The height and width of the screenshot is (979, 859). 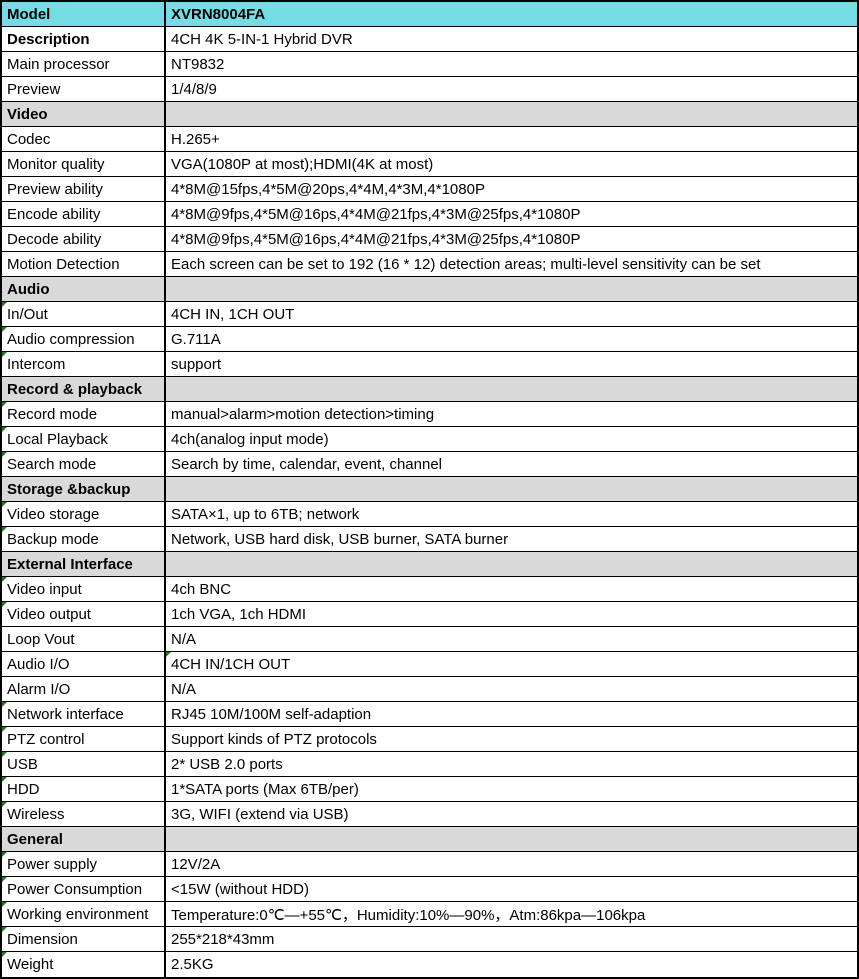 I want to click on spec-label: Audio compression, so click(x=71, y=339).